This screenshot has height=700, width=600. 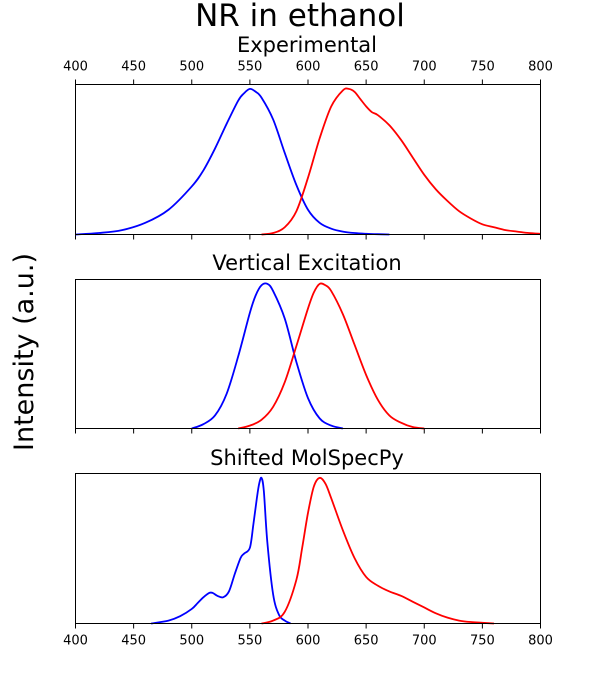 I want to click on figure-title: NR in ethanol, so click(x=300, y=17).